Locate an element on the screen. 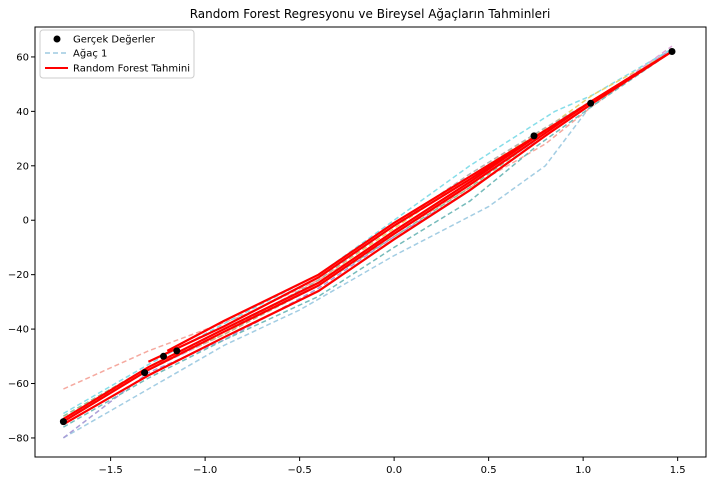 This screenshot has height=482, width=712. y-tick-label: 40 is located at coordinates (22, 112).